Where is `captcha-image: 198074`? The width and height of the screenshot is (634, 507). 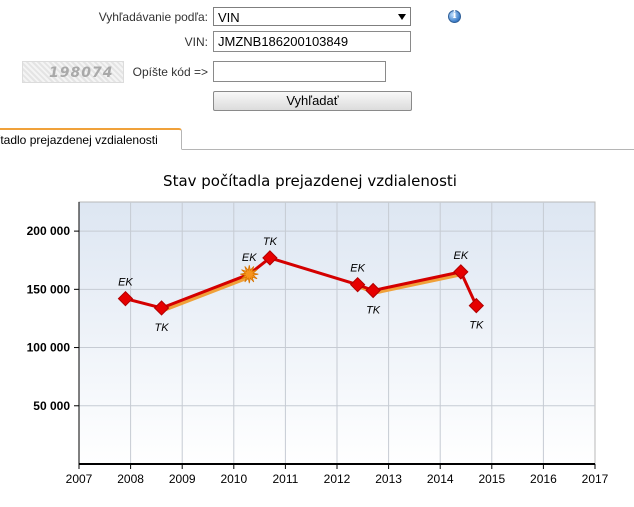
captcha-image: 198074 is located at coordinates (73, 72).